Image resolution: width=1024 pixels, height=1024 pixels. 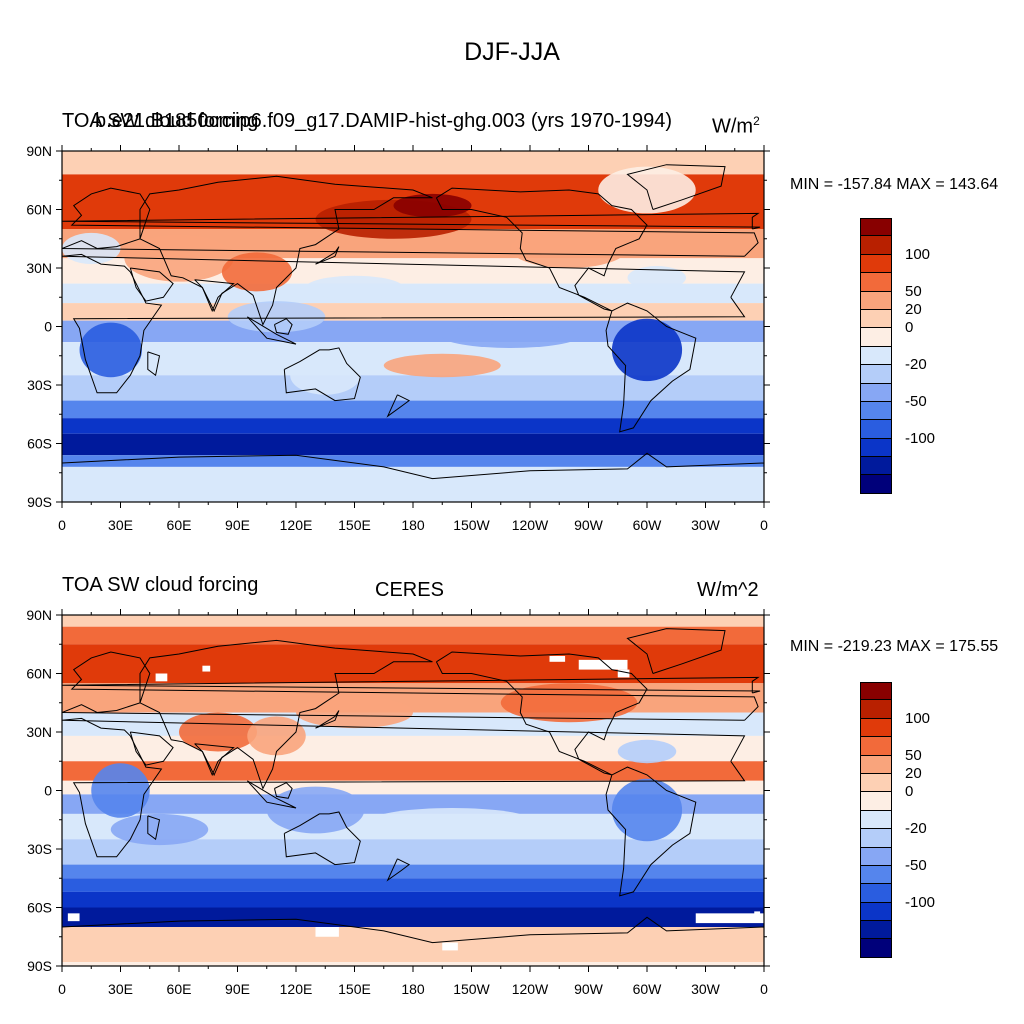 What do you see at coordinates (120, 525) in the screenshot?
I see `panel1-lon-label: 30E` at bounding box center [120, 525].